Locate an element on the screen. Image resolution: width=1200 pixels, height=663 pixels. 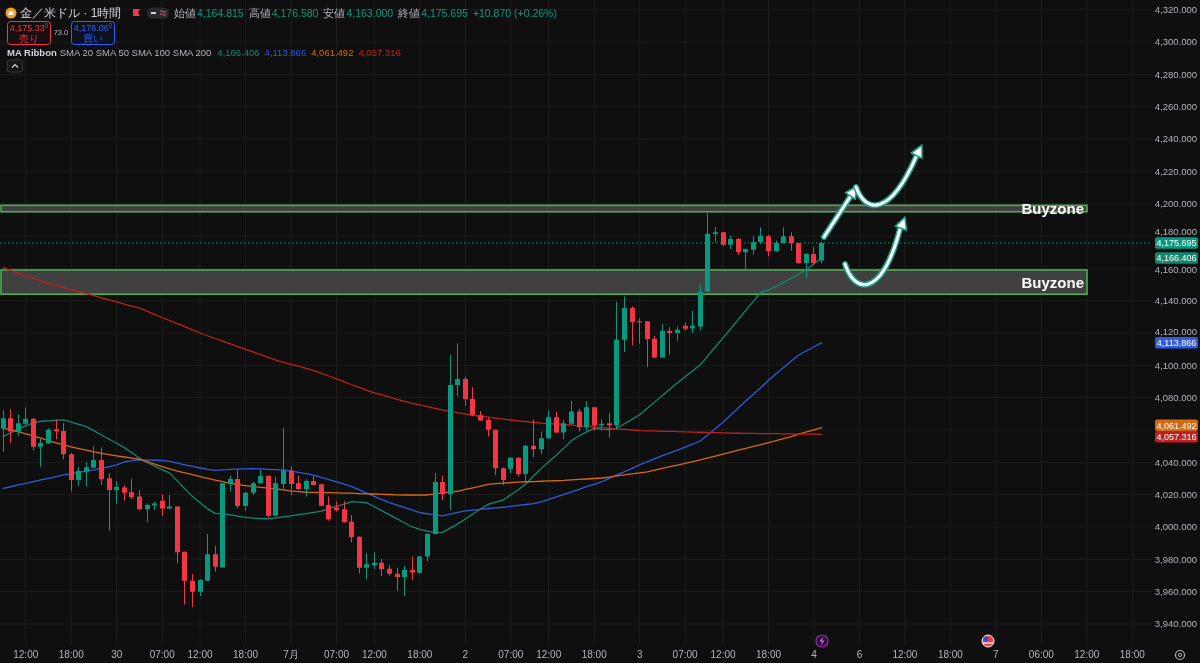
x-tick-label: 2 is located at coordinates (465, 654).